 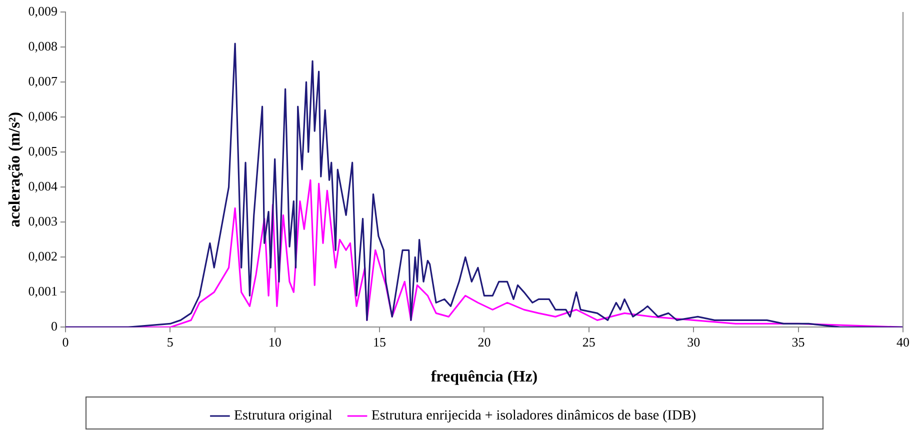 I want to click on x-tick-label: 5, so click(x=170, y=342).